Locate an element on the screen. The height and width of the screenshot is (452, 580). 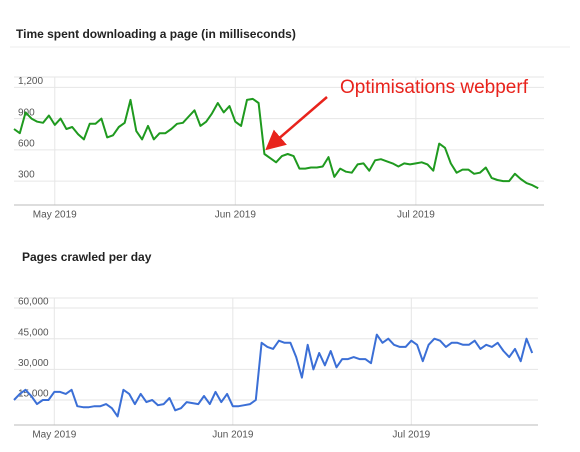
y-tick-label: 1,200 is located at coordinates (30, 81).